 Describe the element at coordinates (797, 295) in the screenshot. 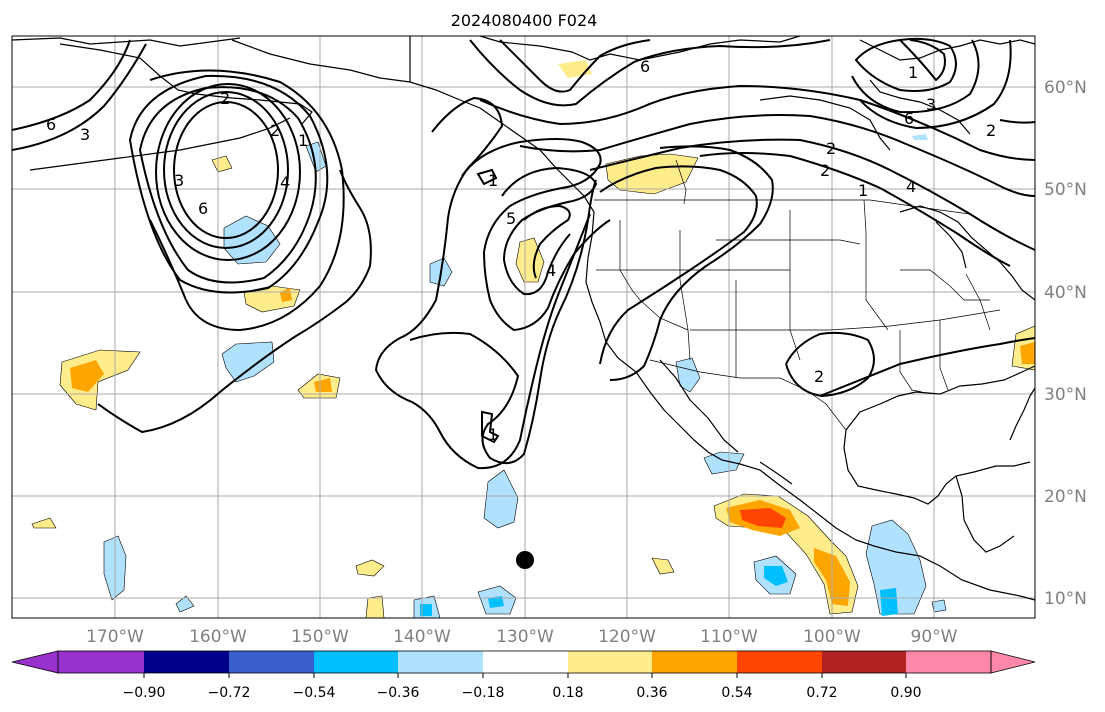

I see `political-borders` at that location.